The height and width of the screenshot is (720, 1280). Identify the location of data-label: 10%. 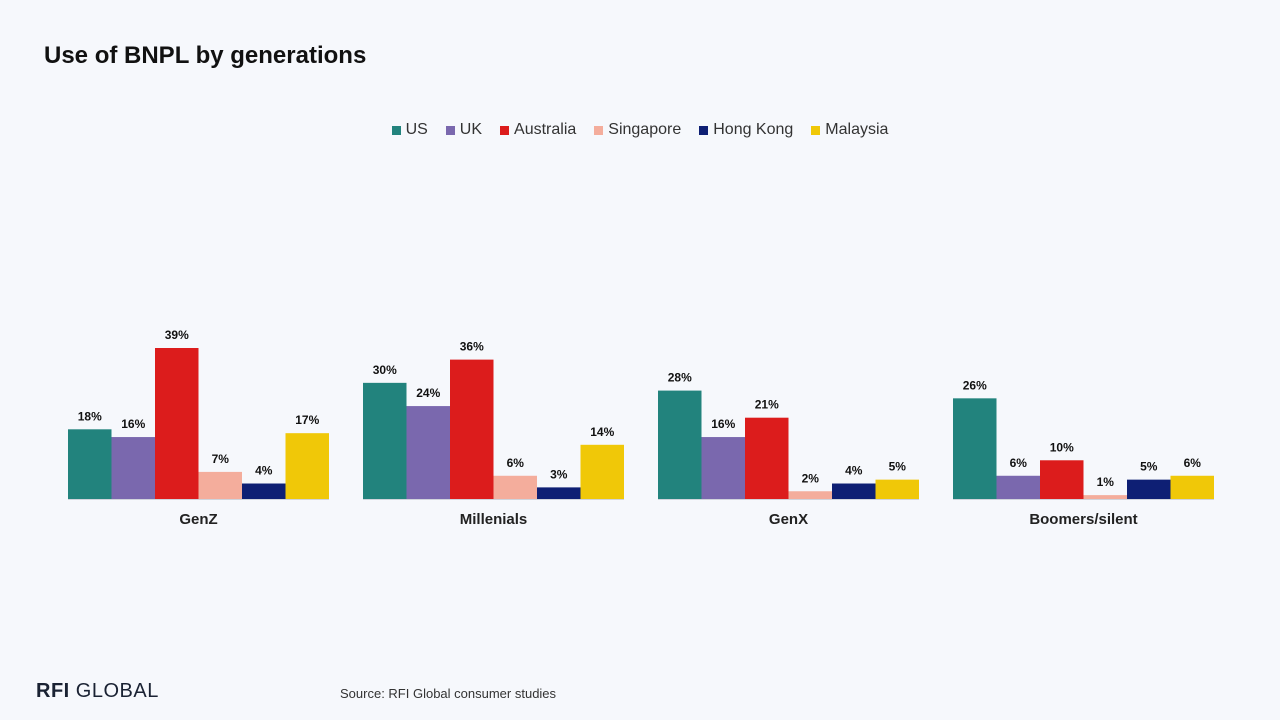
(1062, 447).